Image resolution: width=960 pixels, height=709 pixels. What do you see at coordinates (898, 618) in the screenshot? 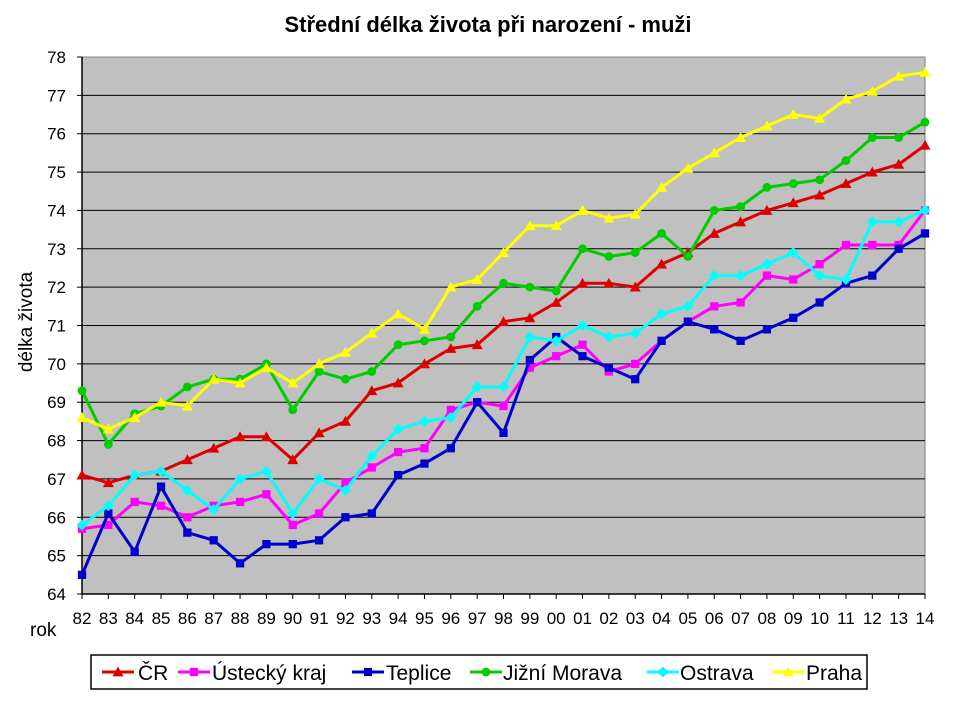
I see `x-tick-label: 13` at bounding box center [898, 618].